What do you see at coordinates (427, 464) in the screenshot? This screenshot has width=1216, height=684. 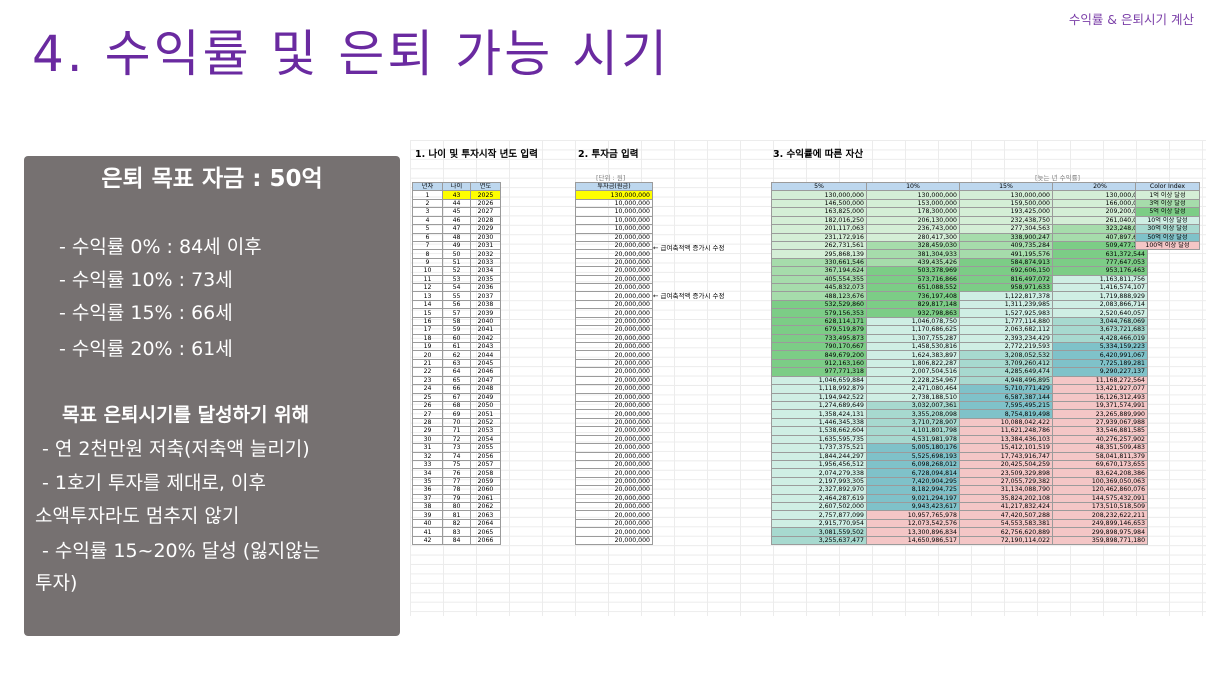 I see `year-index-cell: 33` at bounding box center [427, 464].